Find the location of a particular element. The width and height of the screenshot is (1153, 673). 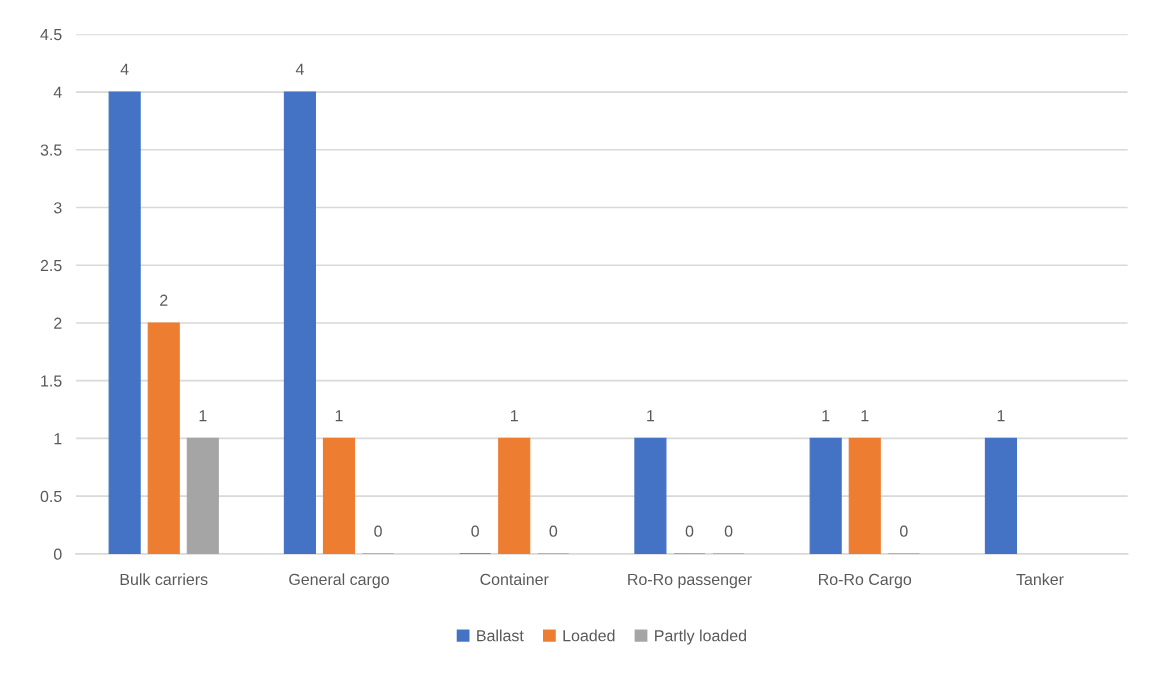

legend-label: Loaded is located at coordinates (589, 635).